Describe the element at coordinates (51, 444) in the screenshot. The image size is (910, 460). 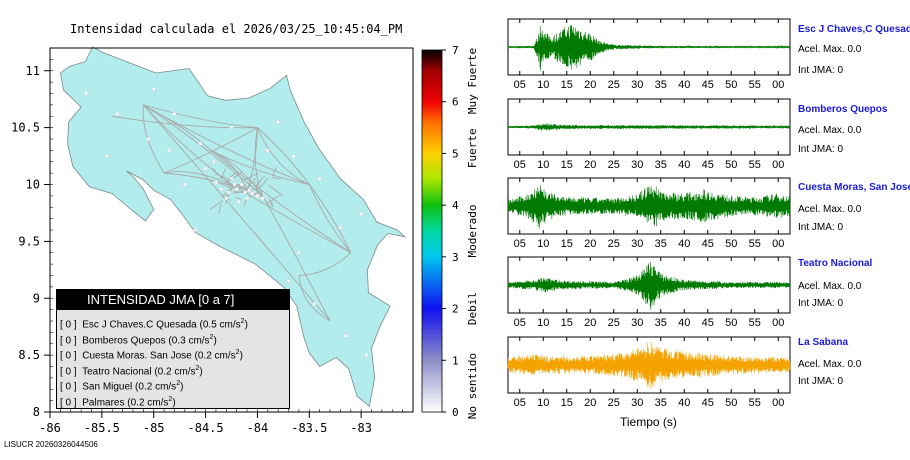
I see `footer-id: LISUCR 20260326044506` at that location.